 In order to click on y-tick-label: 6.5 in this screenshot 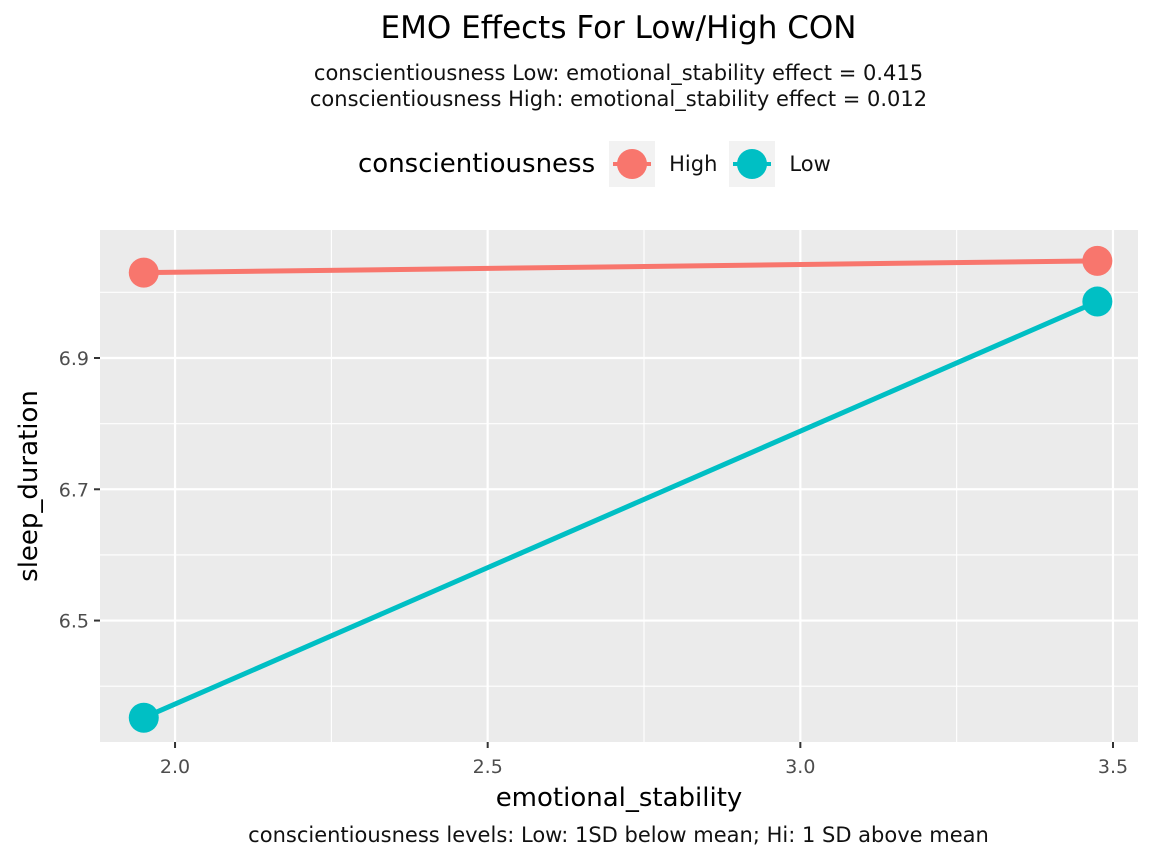, I will do `click(74, 622)`.